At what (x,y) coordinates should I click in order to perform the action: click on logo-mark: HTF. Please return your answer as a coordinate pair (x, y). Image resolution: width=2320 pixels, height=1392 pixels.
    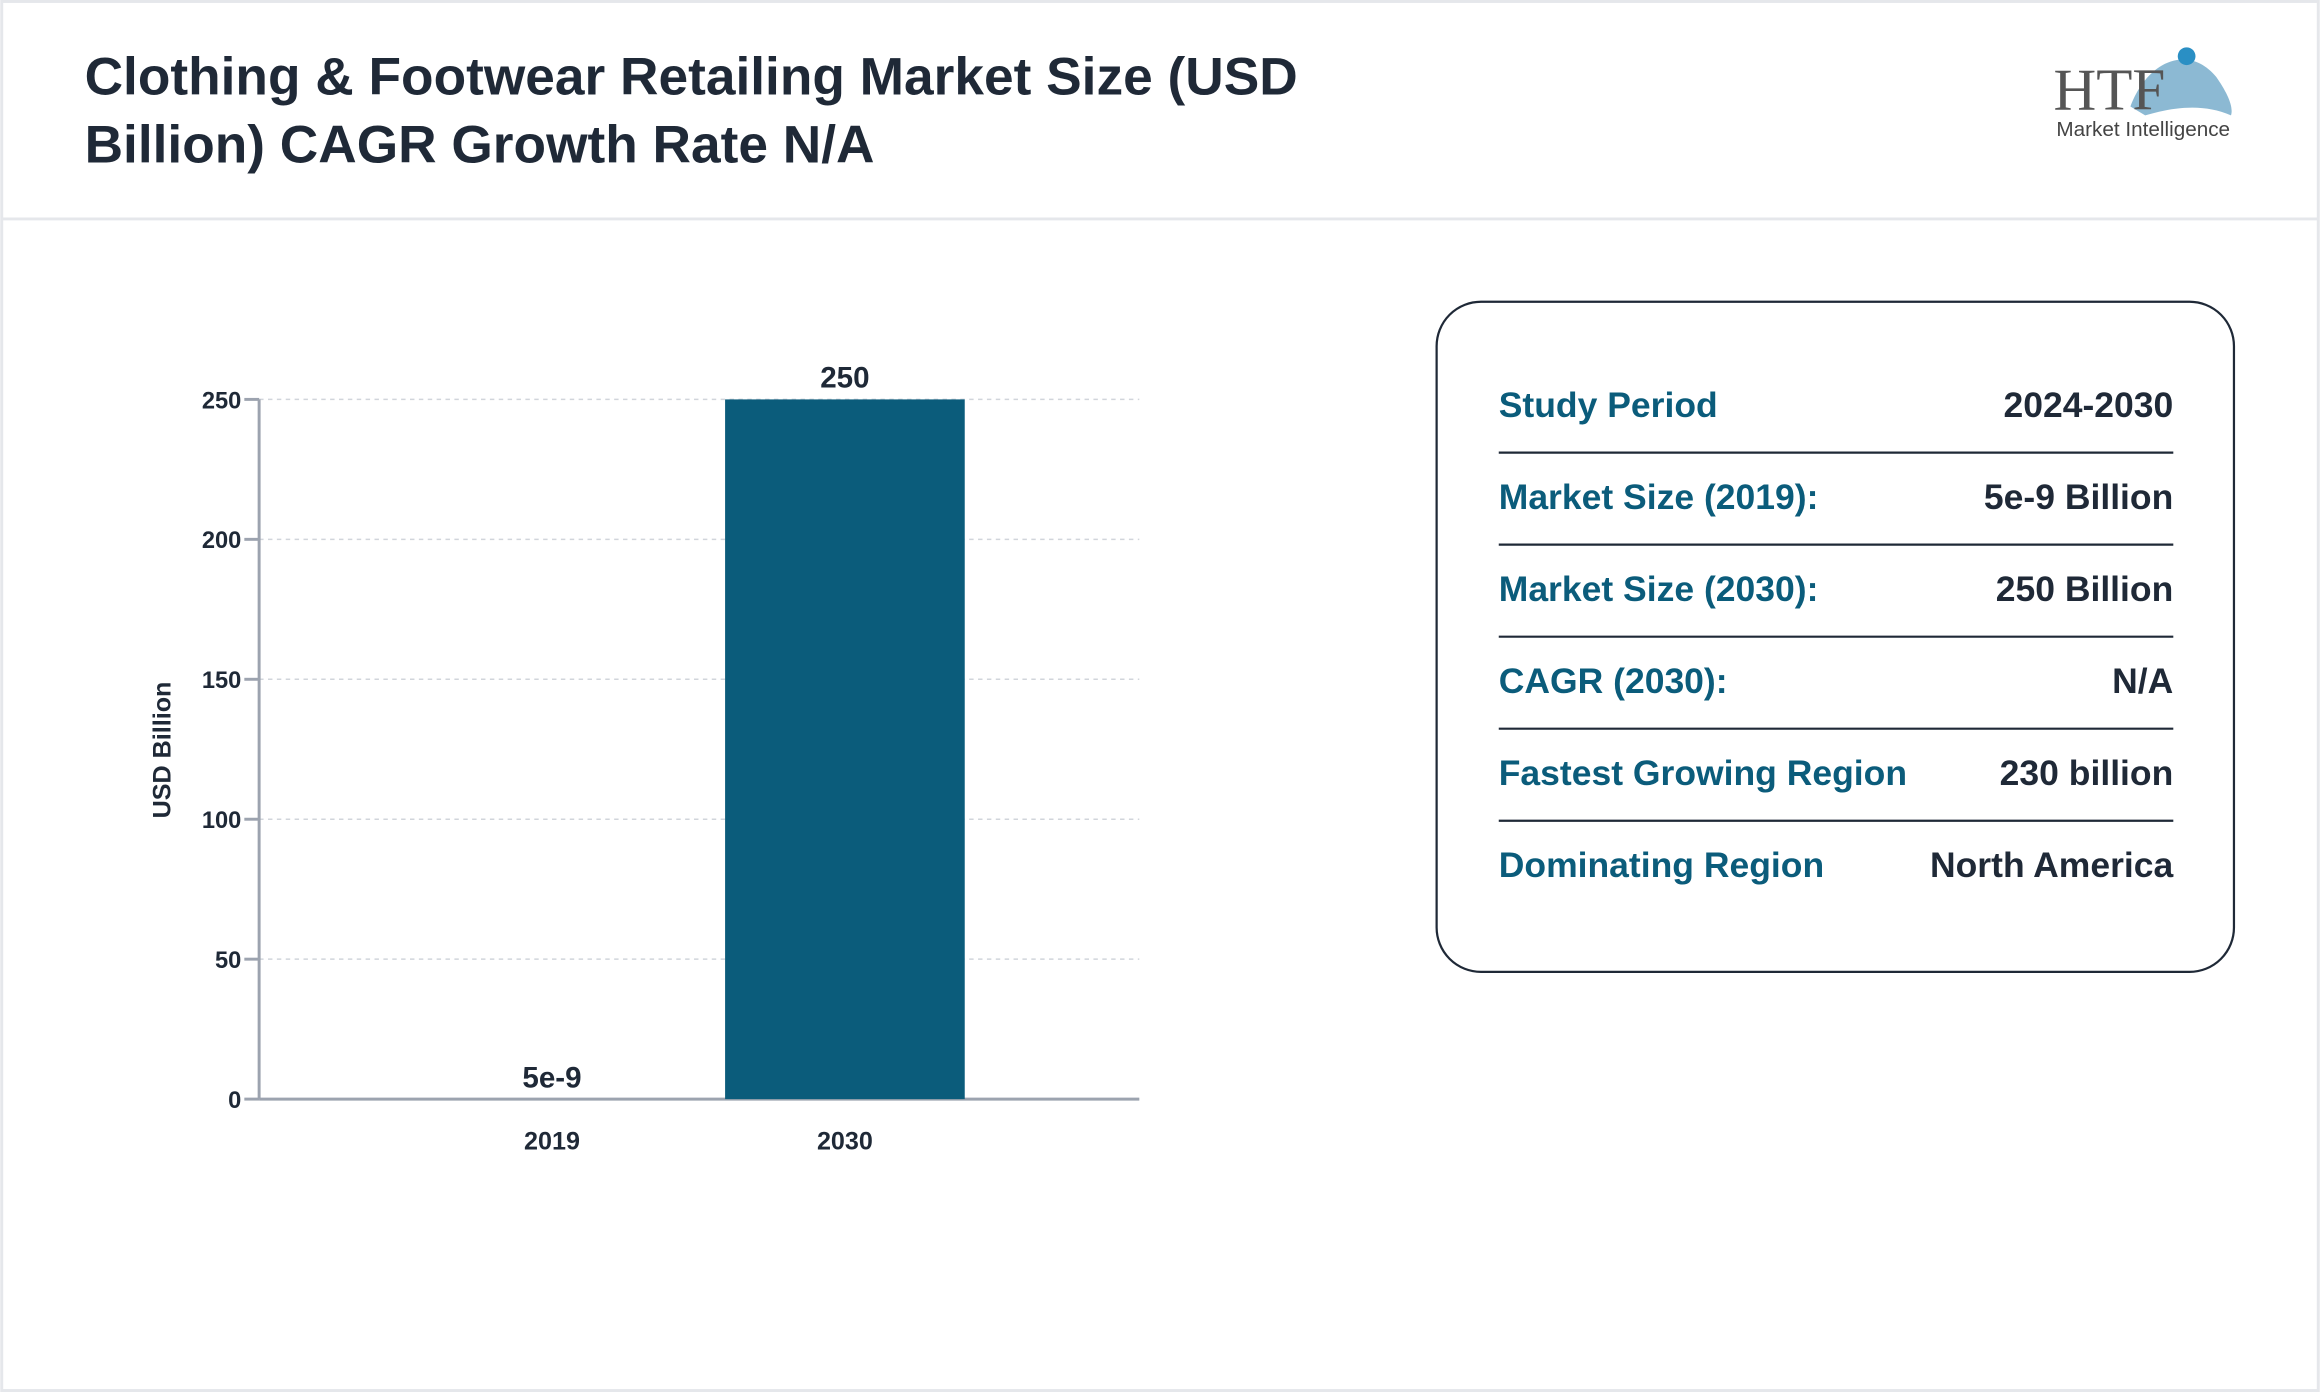
    Looking at the image, I should click on (2109, 89).